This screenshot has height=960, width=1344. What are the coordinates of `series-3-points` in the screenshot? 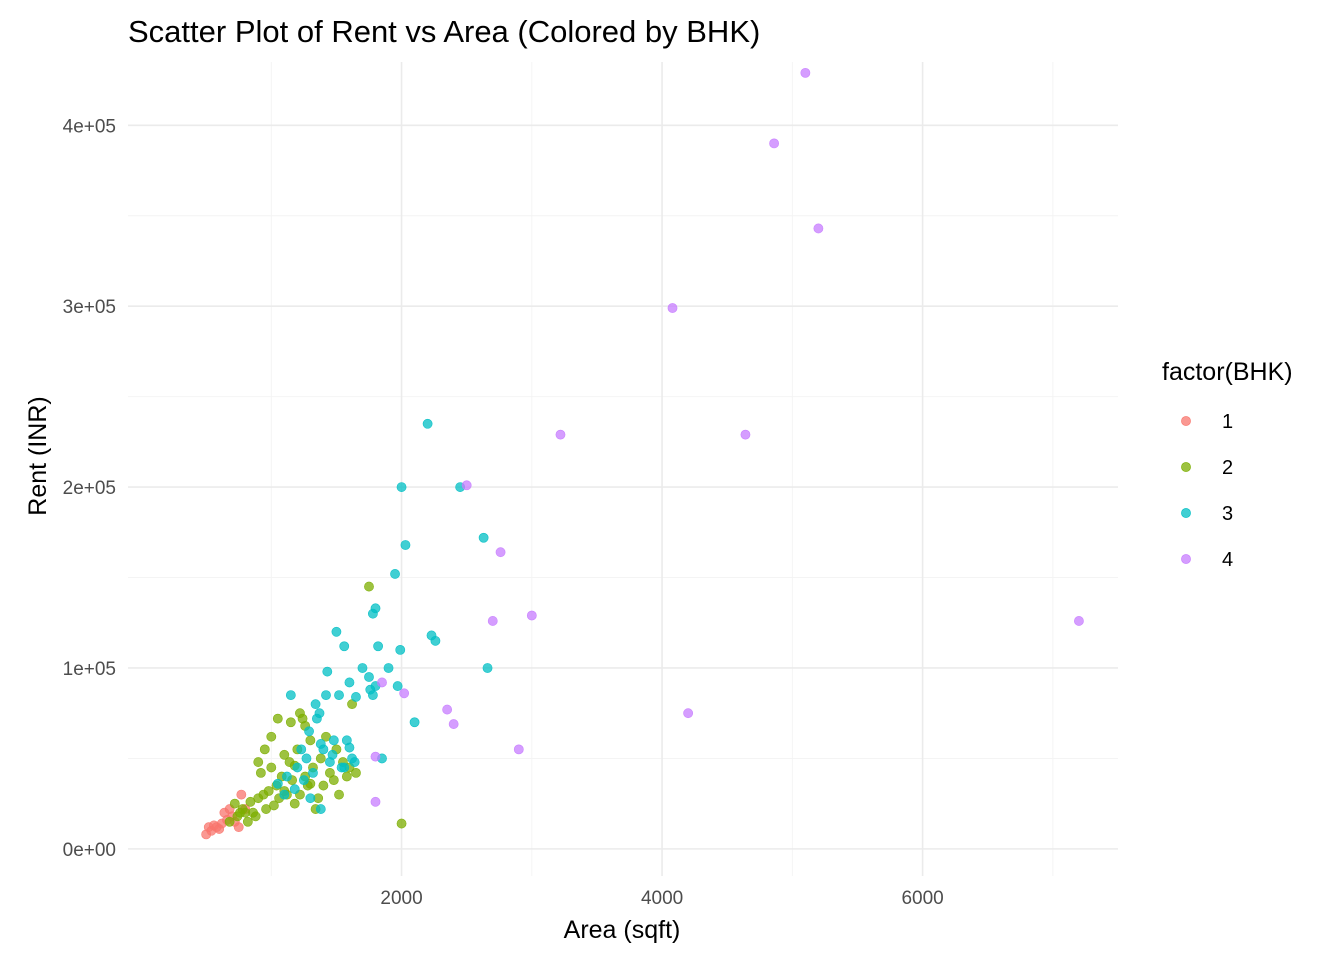 It's located at (382, 616).